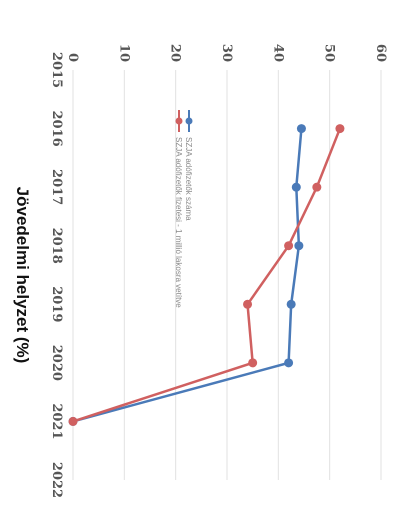 The image size is (409, 510). I want to click on x-axis-tick-labels: 2015 2016 2017 2018 2019 2020 2021 2022, so click(56, 275).